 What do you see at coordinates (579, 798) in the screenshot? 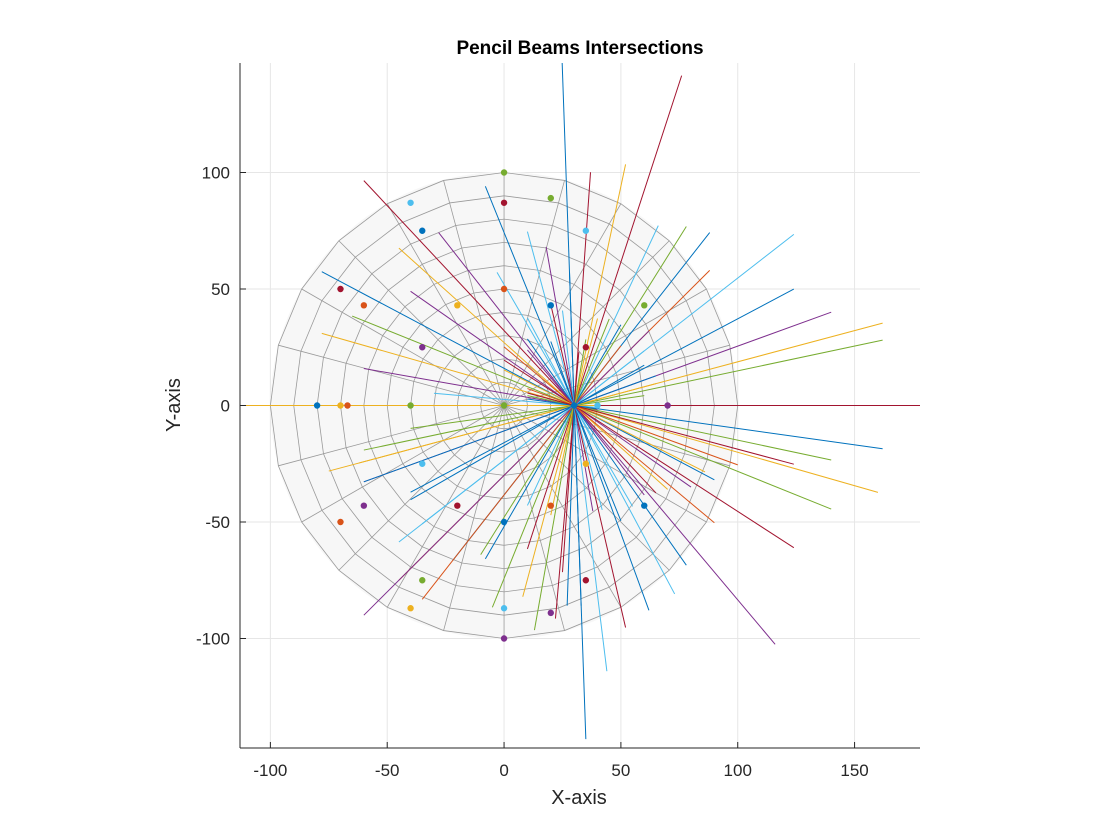
I see `x-axis-label: X-axis` at bounding box center [579, 798].